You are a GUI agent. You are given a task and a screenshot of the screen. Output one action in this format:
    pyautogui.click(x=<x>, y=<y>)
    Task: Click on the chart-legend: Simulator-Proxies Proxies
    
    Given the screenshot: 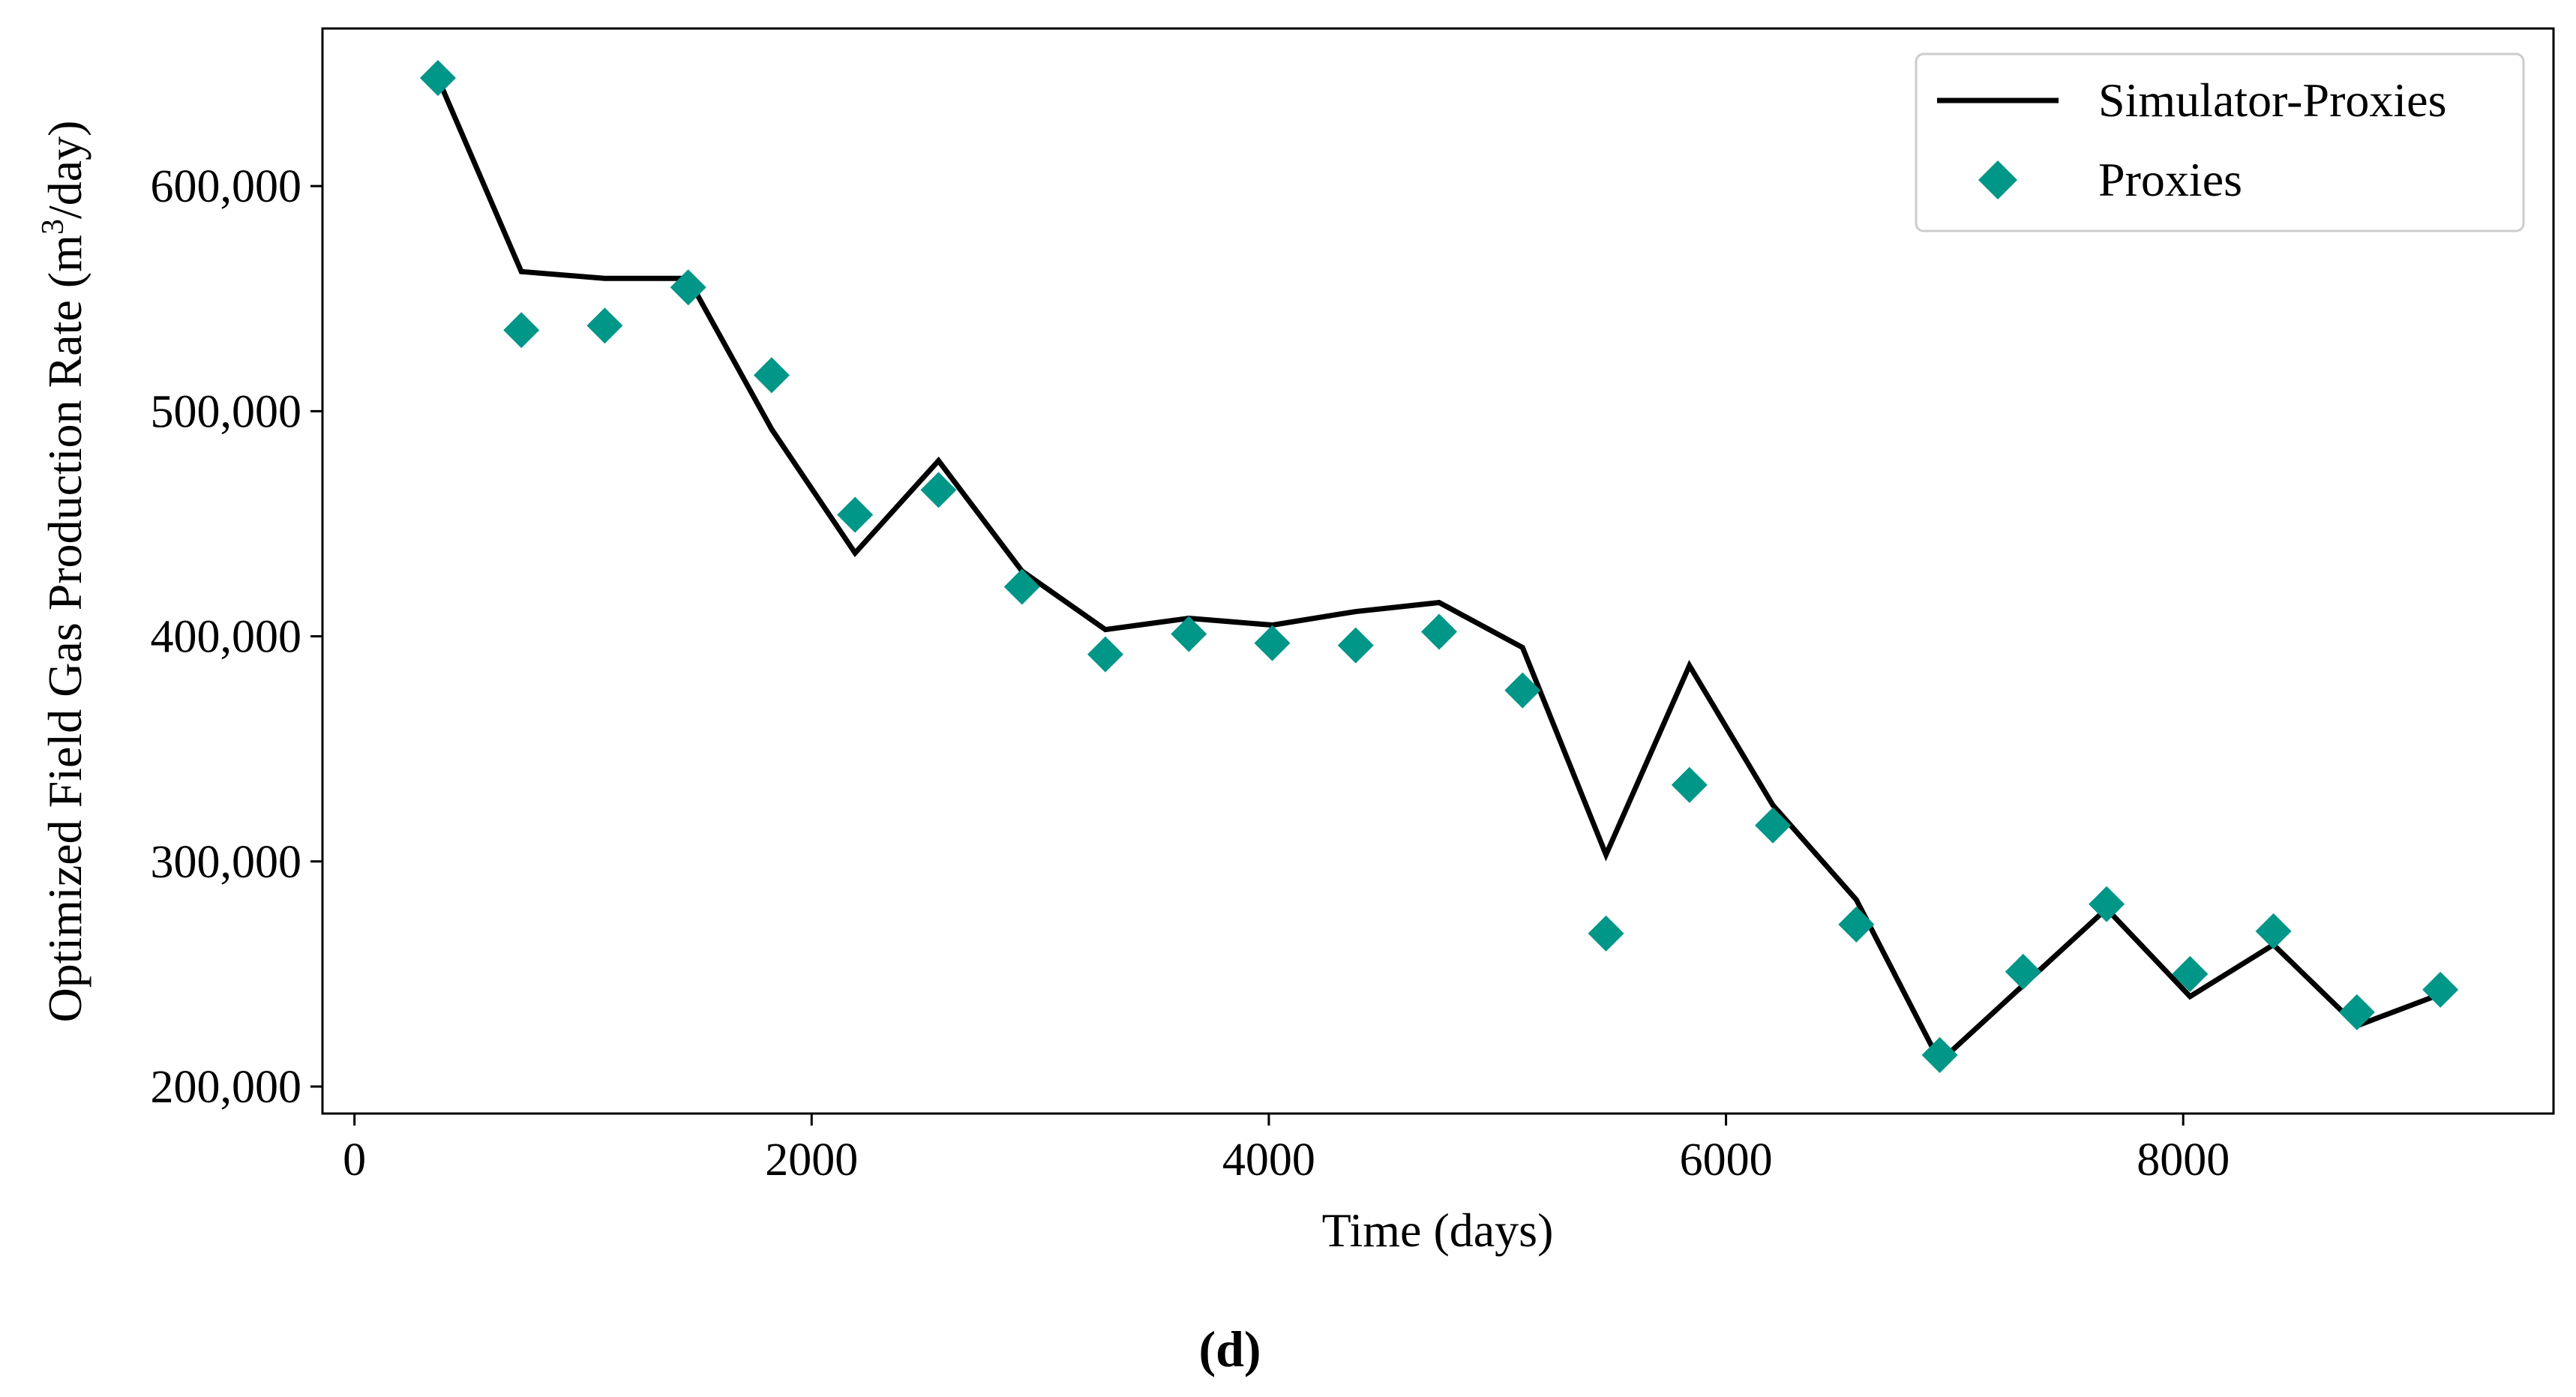 What is the action you would take?
    pyautogui.click(x=2220, y=142)
    